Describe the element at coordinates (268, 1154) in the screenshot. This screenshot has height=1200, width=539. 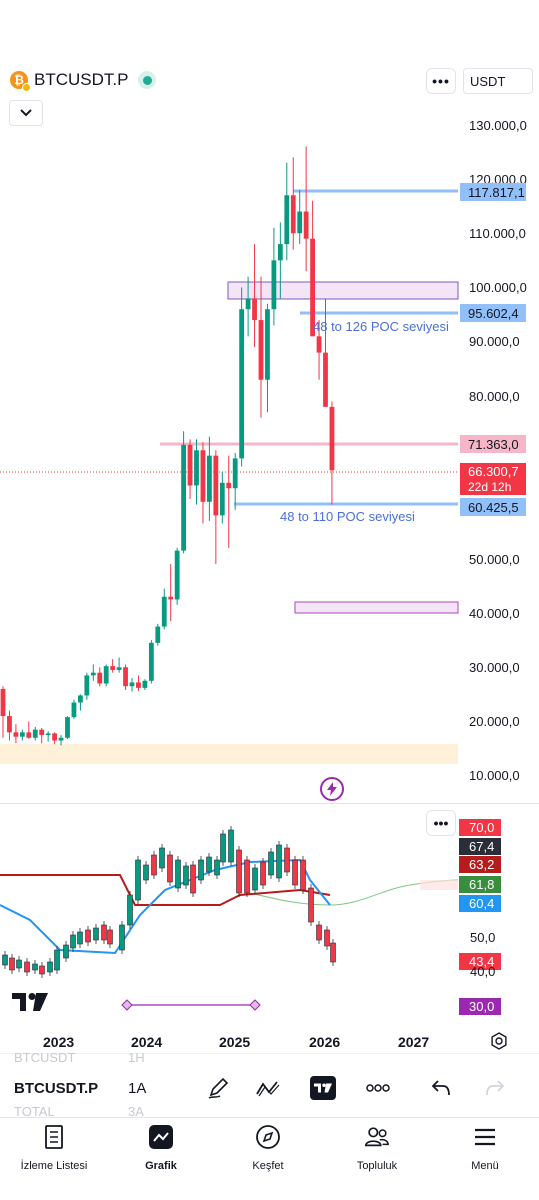
I see `nav-explore: Keşfet` at that location.